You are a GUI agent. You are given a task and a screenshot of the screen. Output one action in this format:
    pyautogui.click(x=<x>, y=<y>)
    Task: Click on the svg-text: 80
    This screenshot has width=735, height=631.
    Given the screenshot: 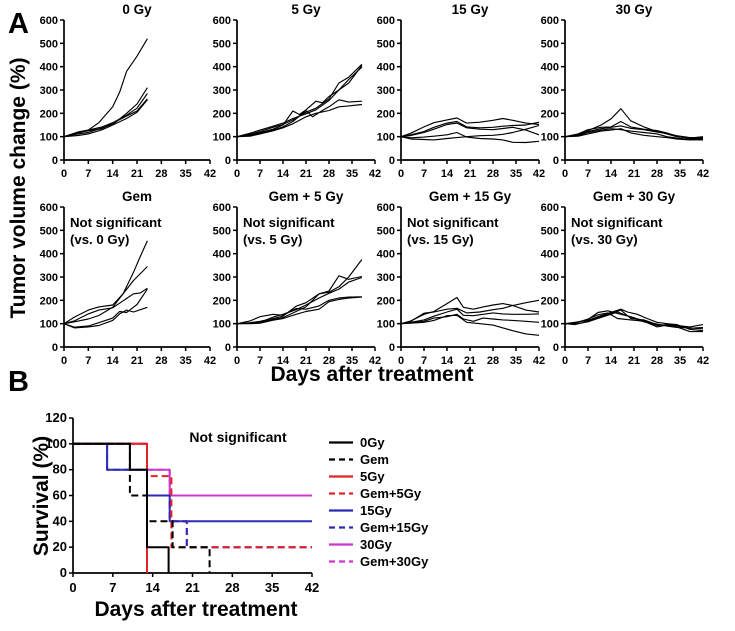 What is the action you would take?
    pyautogui.click(x=60, y=469)
    